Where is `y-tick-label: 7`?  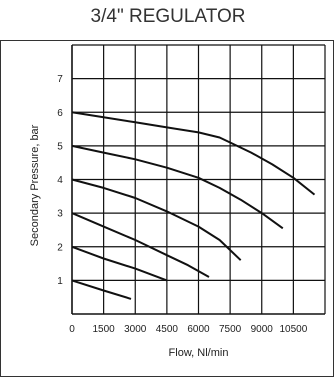
y-tick-label: 7 is located at coordinates (60, 79).